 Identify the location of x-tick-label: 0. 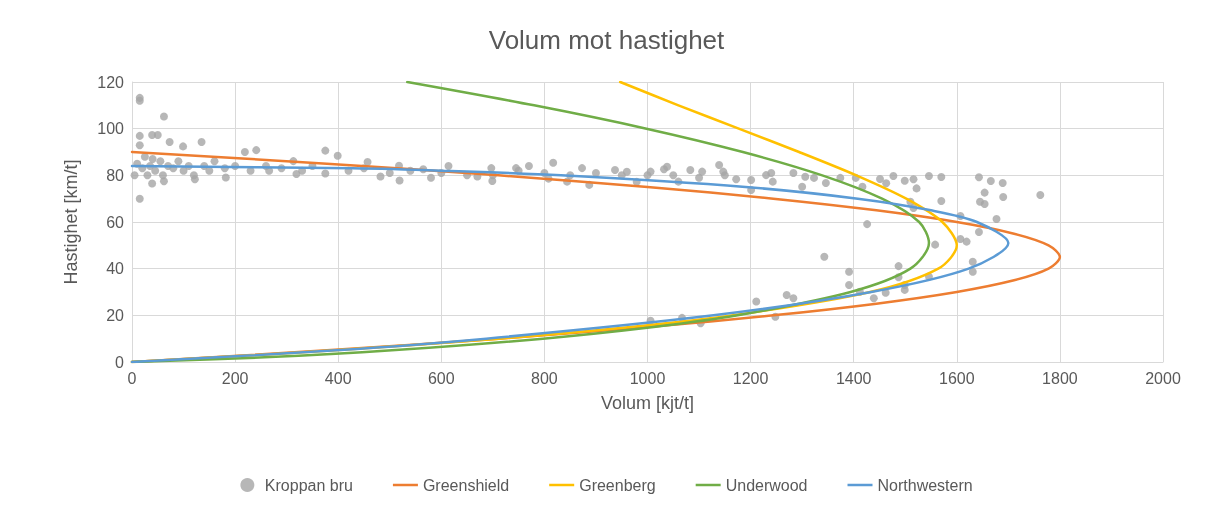
(132, 378).